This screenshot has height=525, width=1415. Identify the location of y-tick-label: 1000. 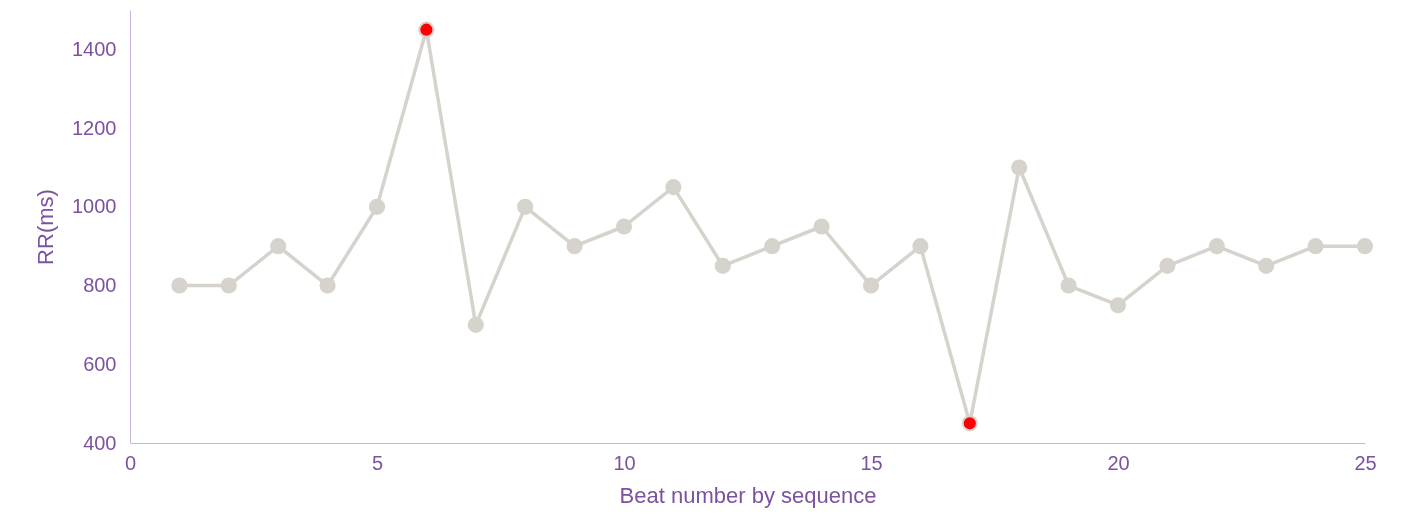
(94, 206).